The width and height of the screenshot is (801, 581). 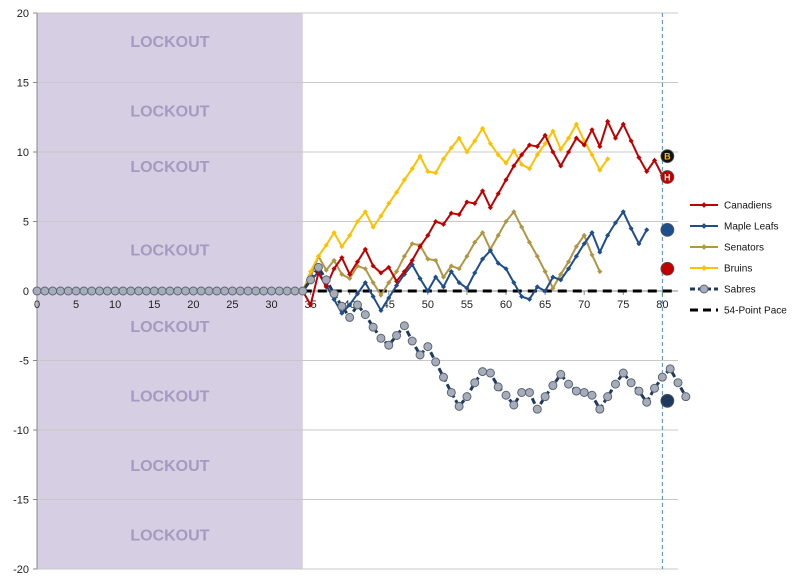 What do you see at coordinates (506, 305) in the screenshot?
I see `x-tick-label: 60` at bounding box center [506, 305].